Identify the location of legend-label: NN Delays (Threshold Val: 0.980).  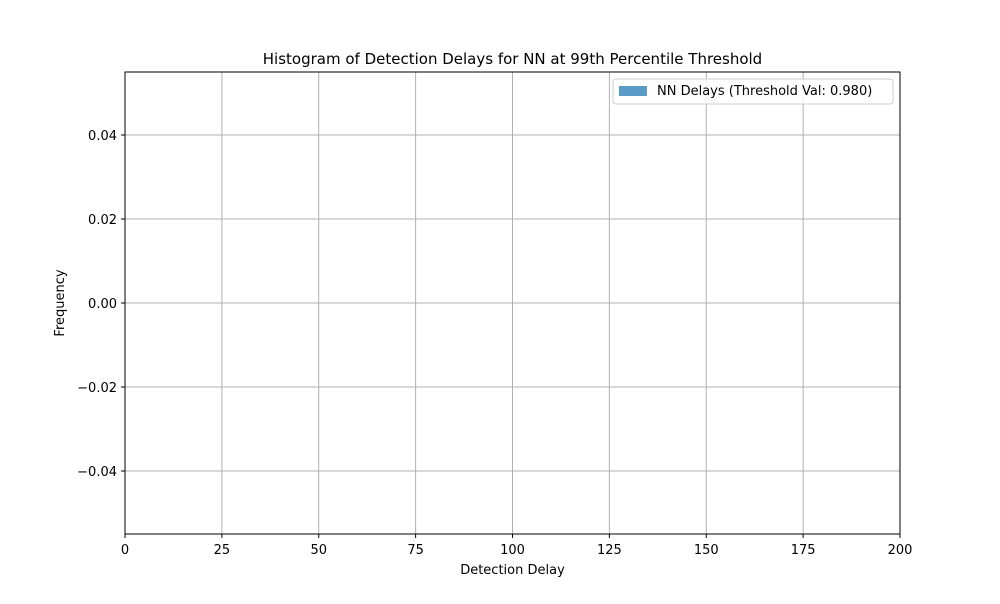
(764, 91).